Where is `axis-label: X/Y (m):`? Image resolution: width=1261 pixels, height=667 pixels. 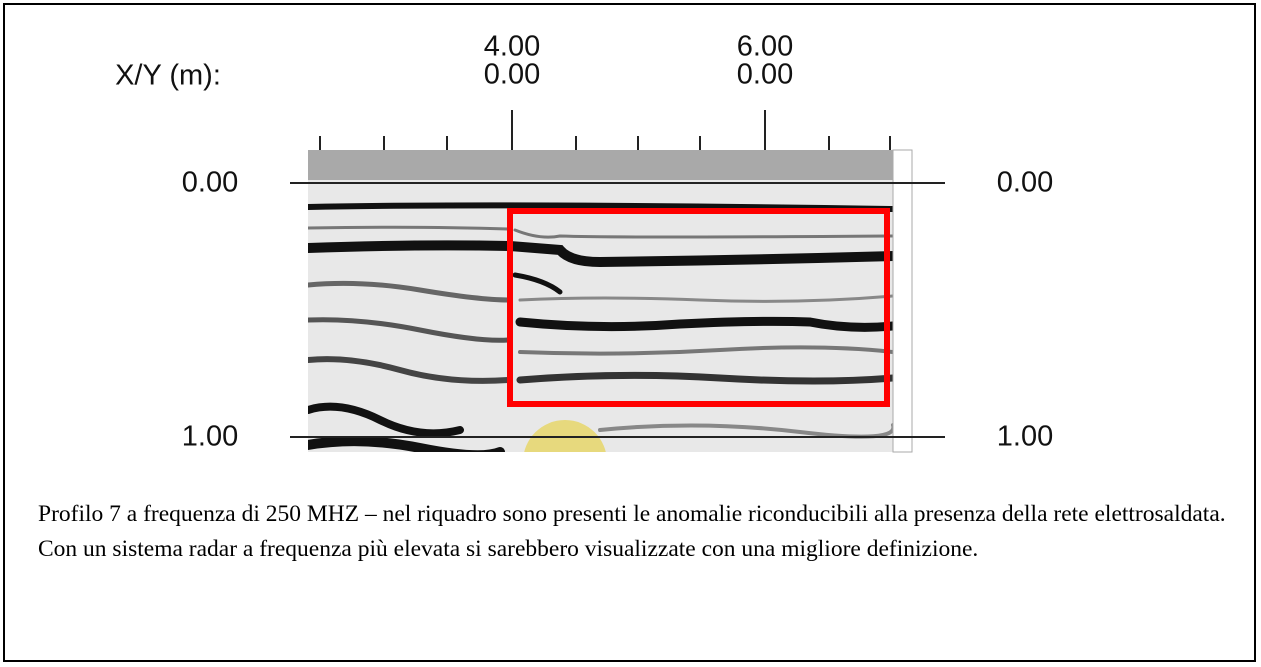
axis-label: X/Y (m): is located at coordinates (168, 76).